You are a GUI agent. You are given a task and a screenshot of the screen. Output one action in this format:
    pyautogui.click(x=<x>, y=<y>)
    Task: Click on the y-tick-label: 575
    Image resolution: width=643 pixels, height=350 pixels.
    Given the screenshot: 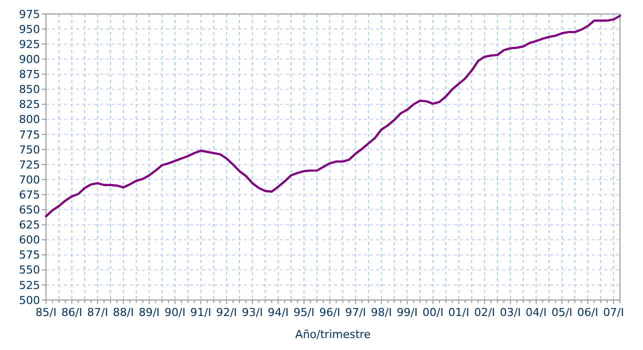 What is the action you would take?
    pyautogui.click(x=29, y=255)
    